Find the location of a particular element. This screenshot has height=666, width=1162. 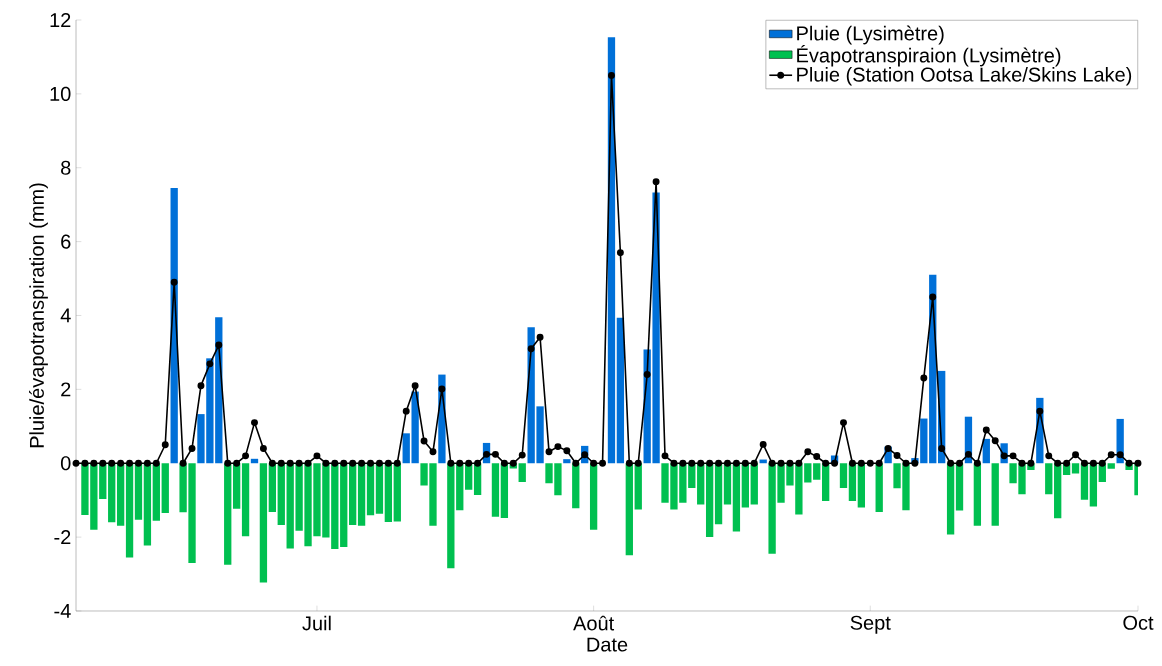

y-axis-title: Pluie/évapotranspiration (mm) is located at coordinates (38, 315).